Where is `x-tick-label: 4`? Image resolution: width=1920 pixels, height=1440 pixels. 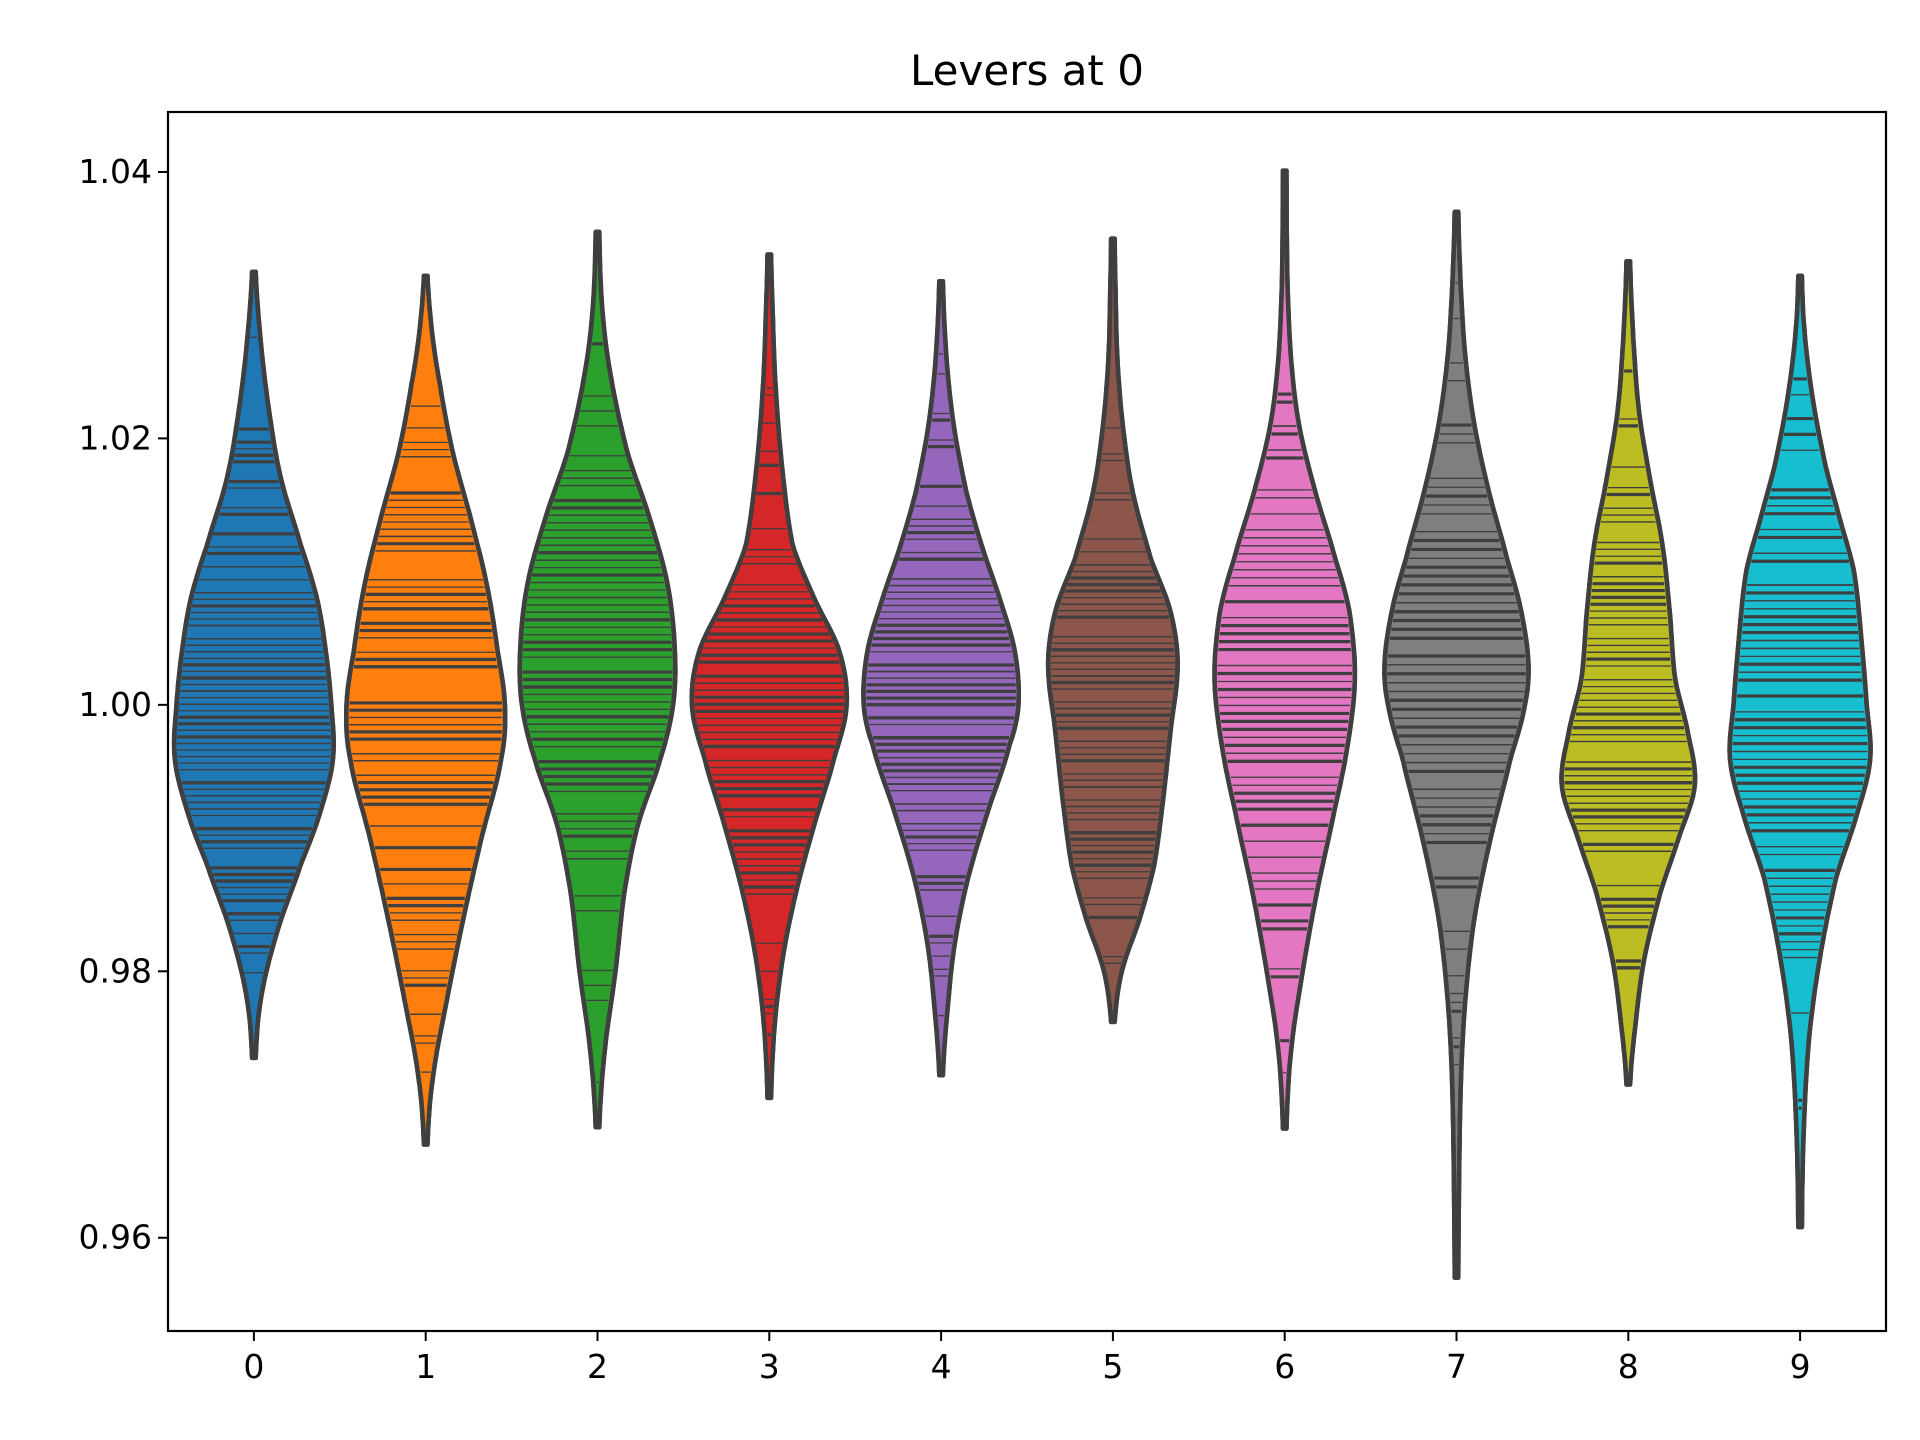
x-tick-label: 4 is located at coordinates (941, 1366).